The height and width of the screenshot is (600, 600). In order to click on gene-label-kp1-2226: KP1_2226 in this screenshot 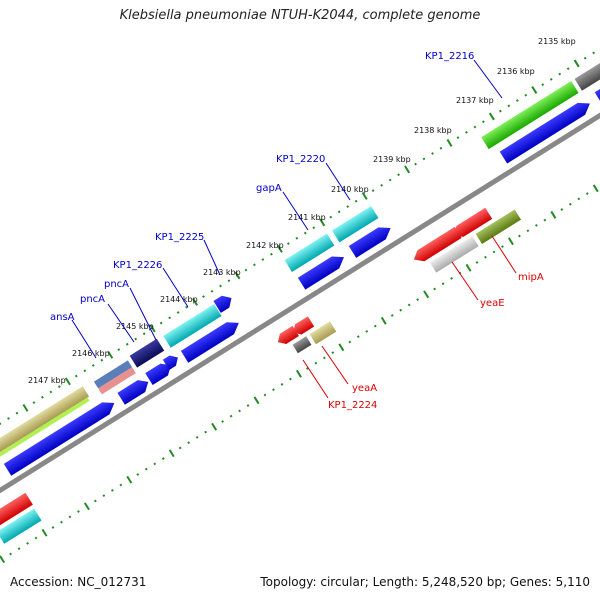, I will do `click(137, 265)`.